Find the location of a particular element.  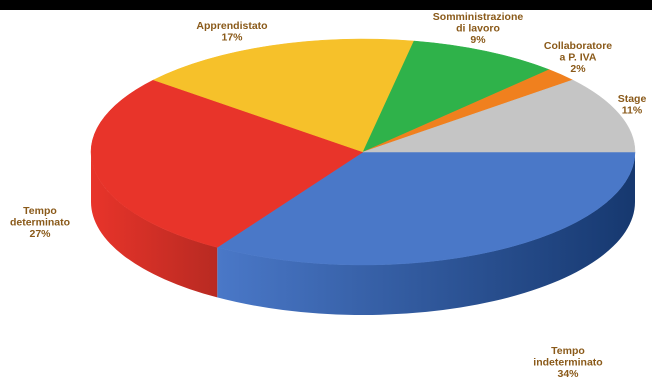

slice-label-tempo-0: Tempo indeterminato 34% is located at coordinates (567, 362).